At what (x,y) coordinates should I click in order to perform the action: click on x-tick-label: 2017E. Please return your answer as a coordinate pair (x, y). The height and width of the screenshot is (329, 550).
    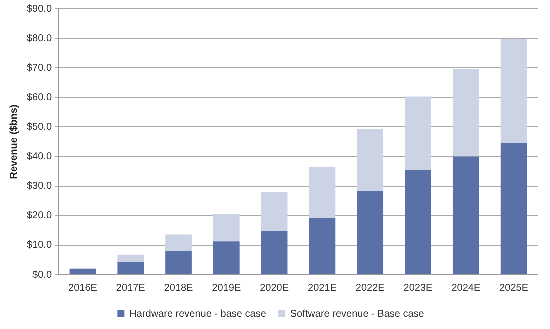
    Looking at the image, I should click on (131, 288).